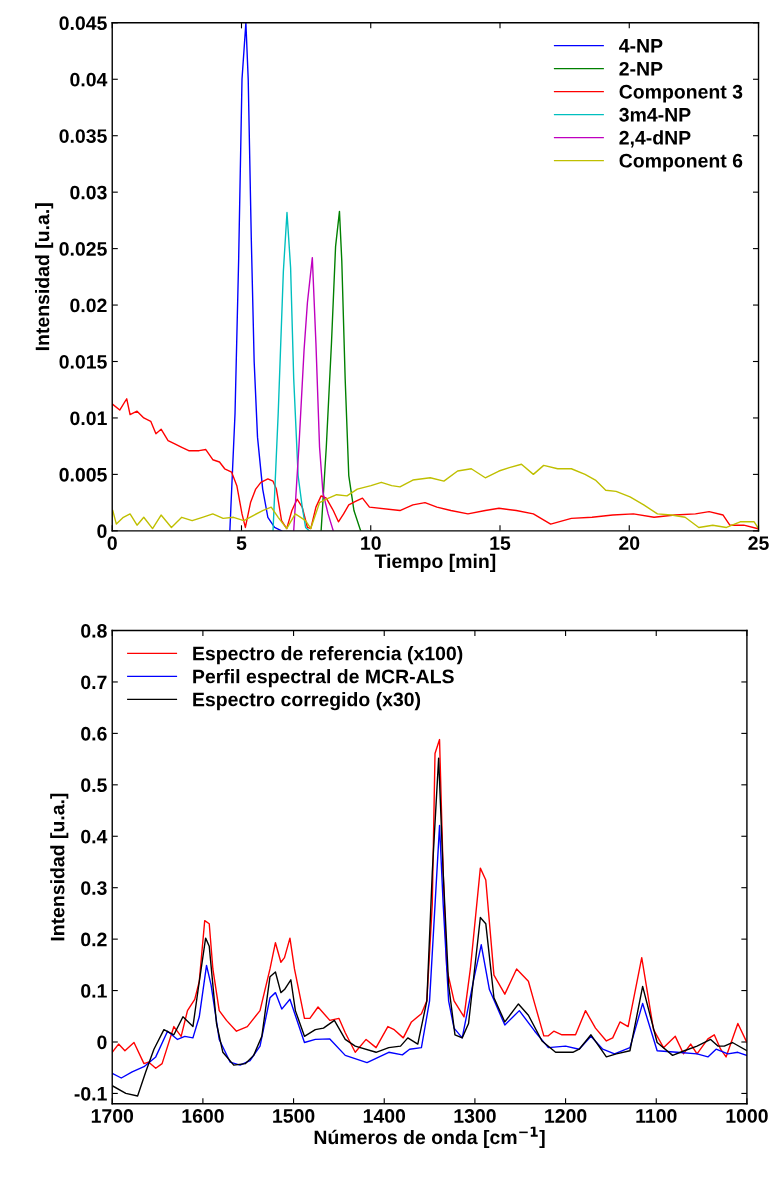  I want to click on y-tick-label: 0.4, so click(94, 836).